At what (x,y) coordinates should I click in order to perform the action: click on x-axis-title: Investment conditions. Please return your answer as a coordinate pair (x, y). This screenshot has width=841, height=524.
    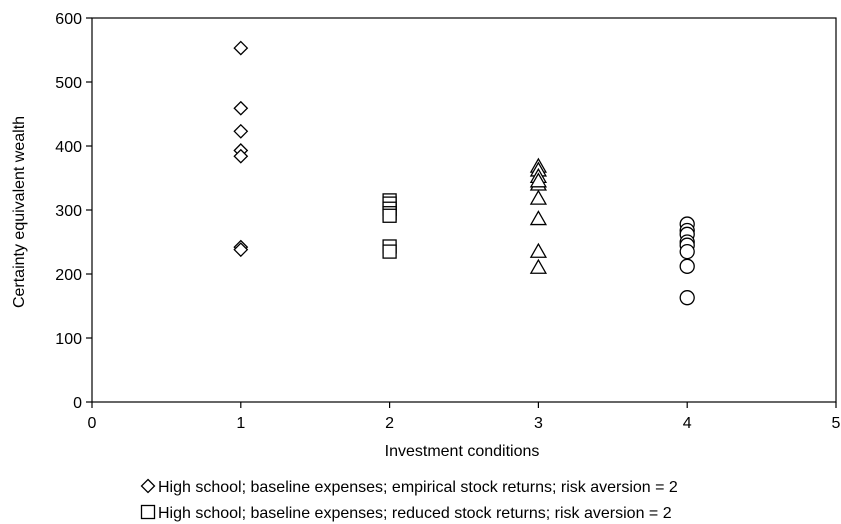
    Looking at the image, I should click on (462, 451).